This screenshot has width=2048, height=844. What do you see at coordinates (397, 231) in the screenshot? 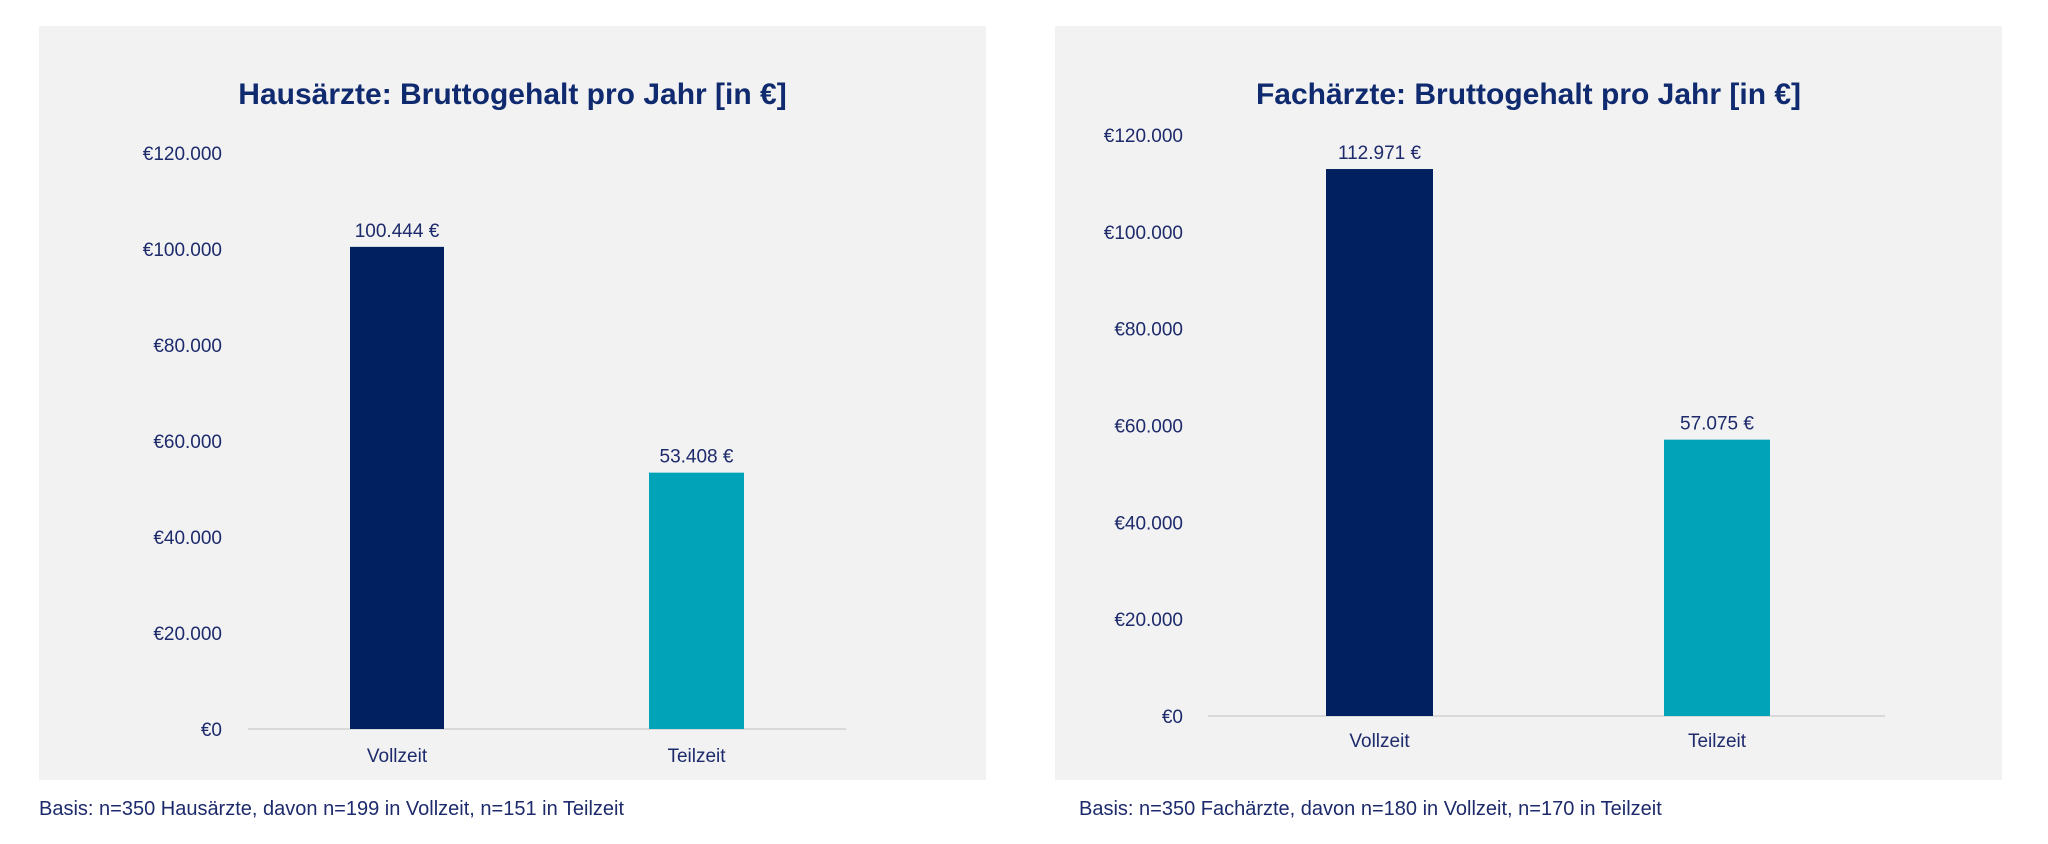
I see `data-label: 100.444 €` at bounding box center [397, 231].